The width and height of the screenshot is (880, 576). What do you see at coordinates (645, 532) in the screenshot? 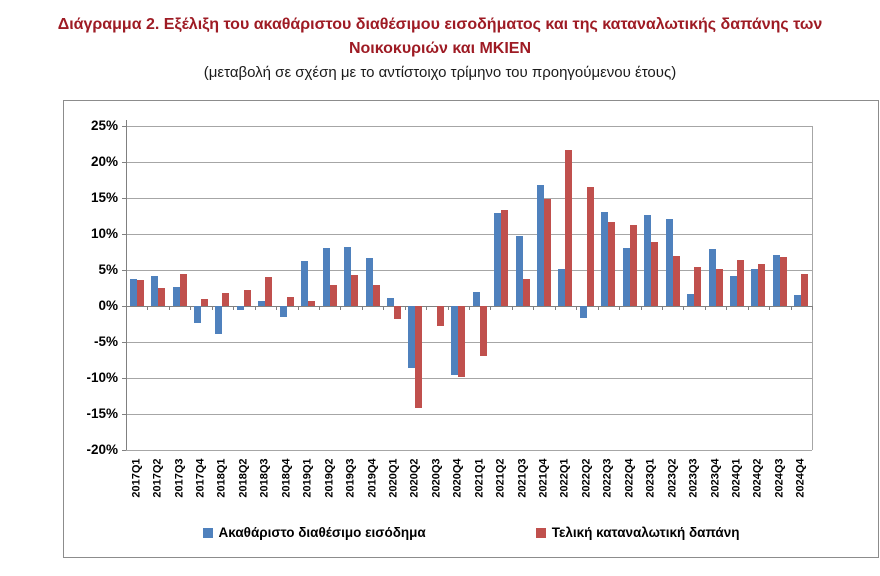
I see `legend-label-consumption: Τελική καταναλωτική δαπάνη` at bounding box center [645, 532].